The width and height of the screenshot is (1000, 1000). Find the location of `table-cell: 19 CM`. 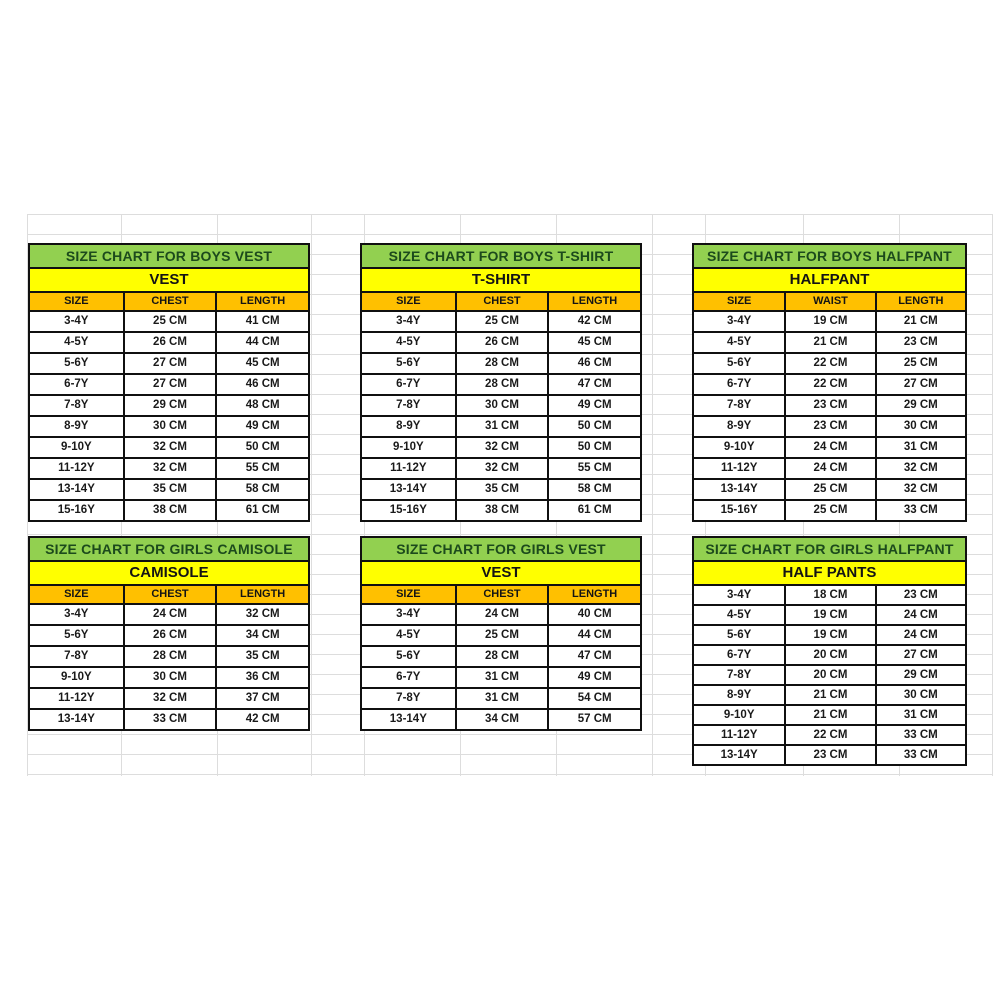

table-cell: 19 CM is located at coordinates (829, 635).